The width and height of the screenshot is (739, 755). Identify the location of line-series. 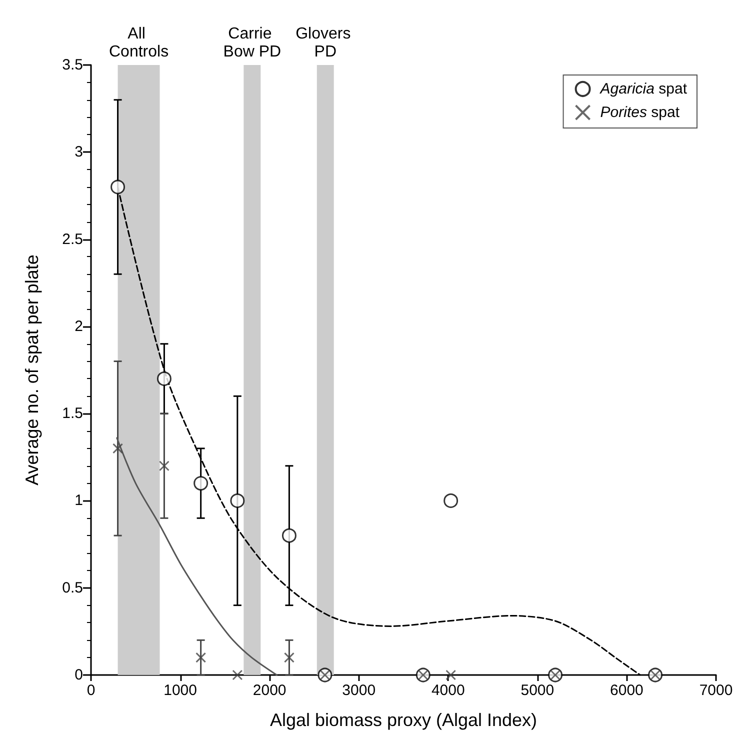
(197, 556).